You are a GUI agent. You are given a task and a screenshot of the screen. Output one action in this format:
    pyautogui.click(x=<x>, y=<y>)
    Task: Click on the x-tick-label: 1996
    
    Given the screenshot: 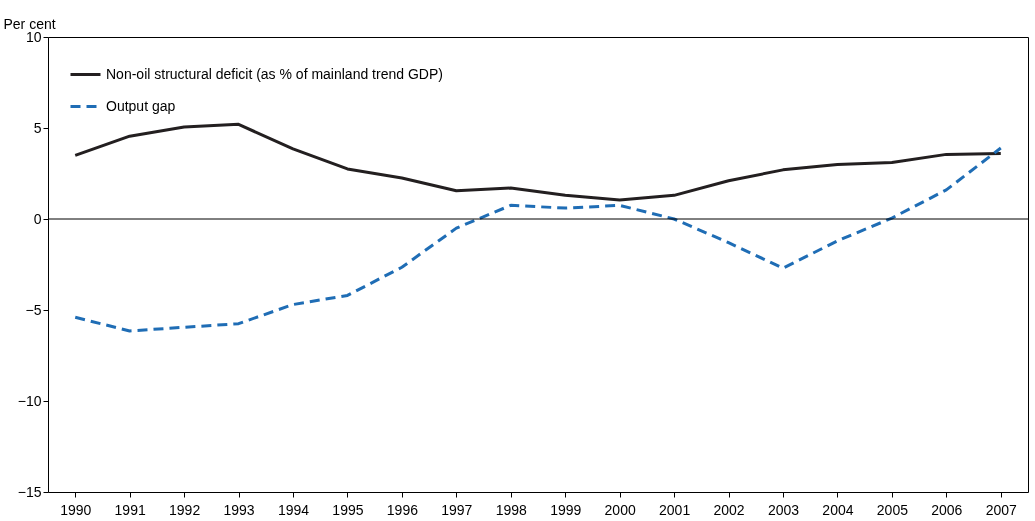 What is the action you would take?
    pyautogui.click(x=402, y=509)
    